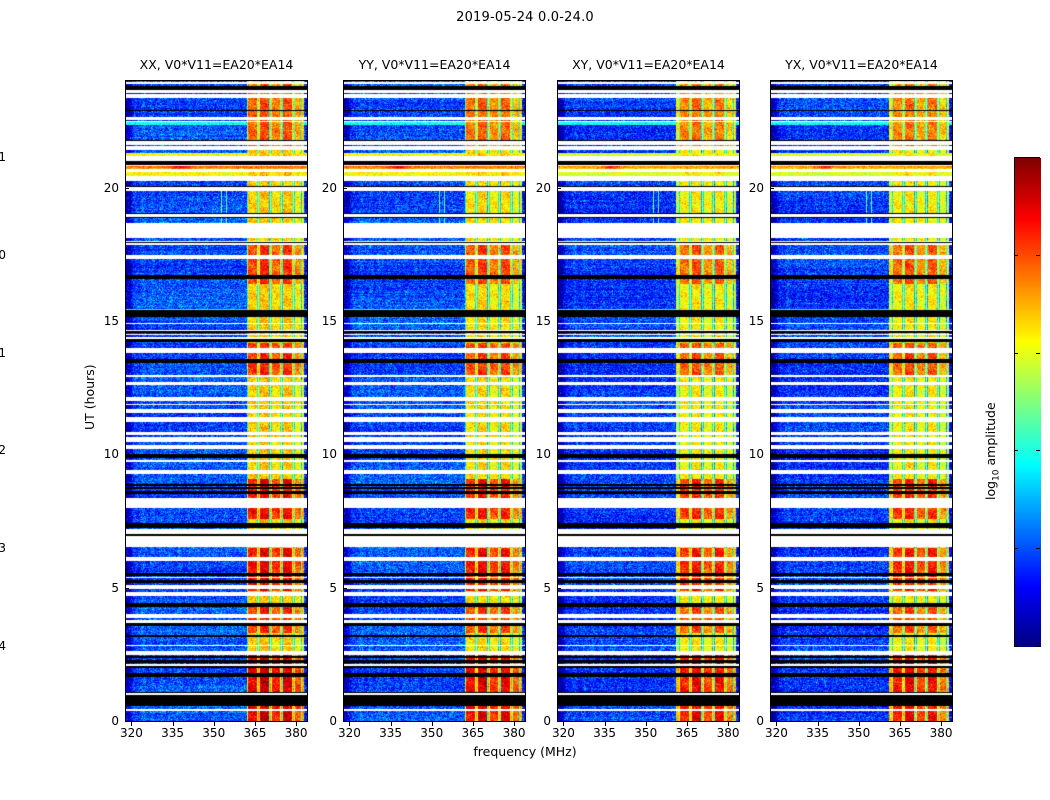  Describe the element at coordinates (3, 548) in the screenshot. I see `colorbar-tick-label: −3` at that location.